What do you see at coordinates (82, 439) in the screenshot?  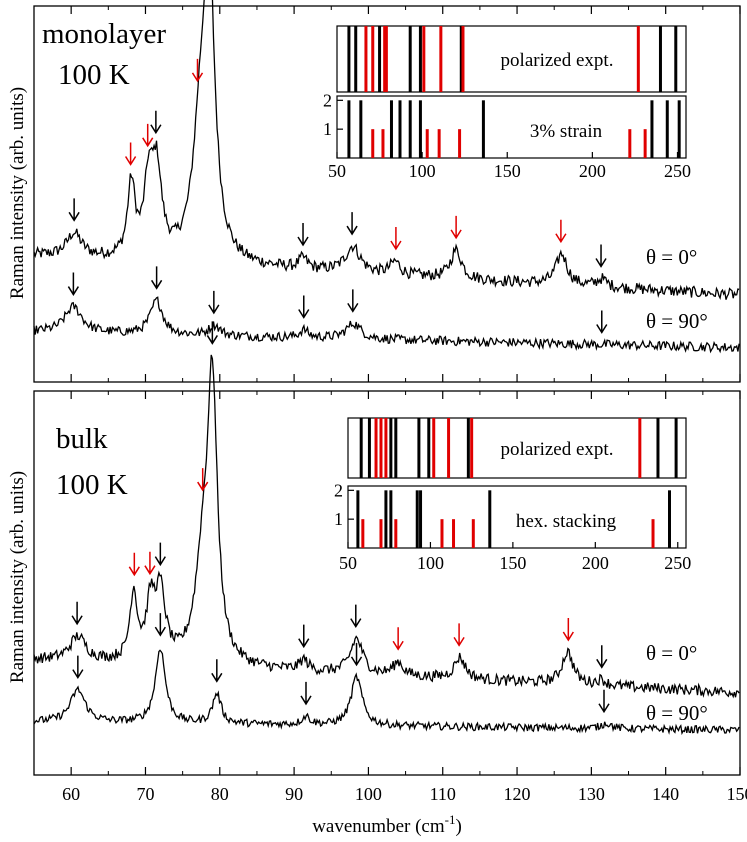 I see `bulk-title: bulk` at bounding box center [82, 439].